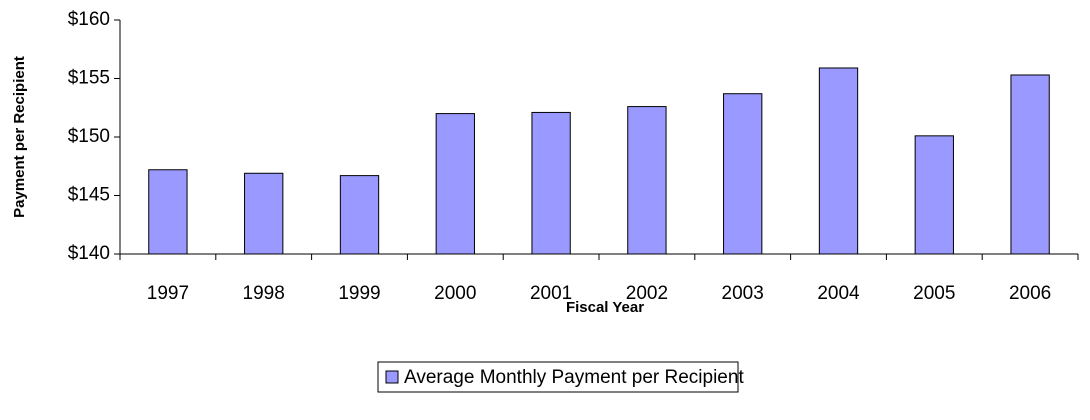  I want to click on x-tick-label: 1999, so click(359, 293).